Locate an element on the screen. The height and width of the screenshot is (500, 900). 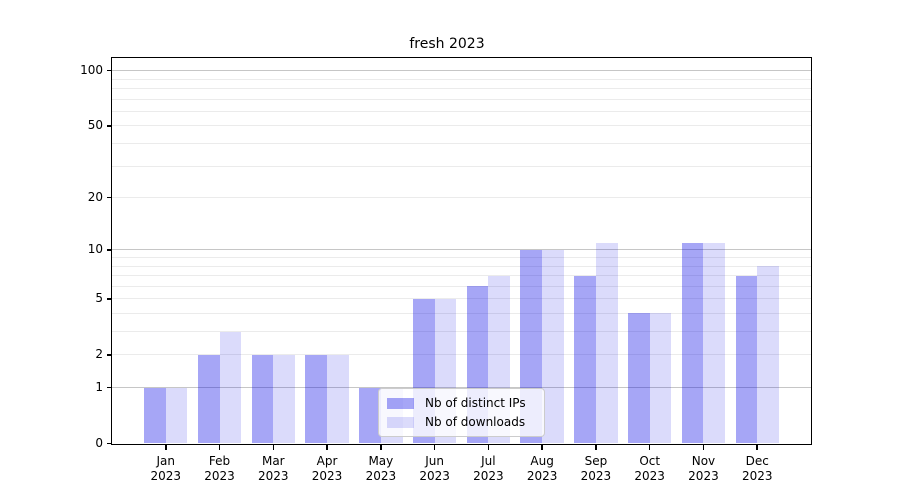
x-tick-label: Nov 2023 is located at coordinates (703, 468).